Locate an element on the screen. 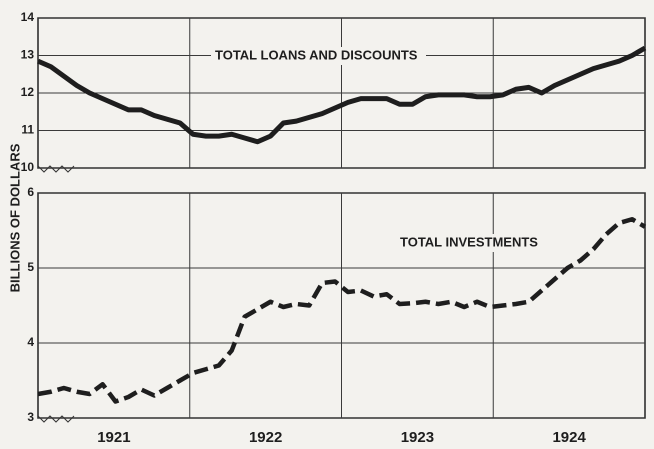  y-tick-label: 14 is located at coordinates (28, 17).